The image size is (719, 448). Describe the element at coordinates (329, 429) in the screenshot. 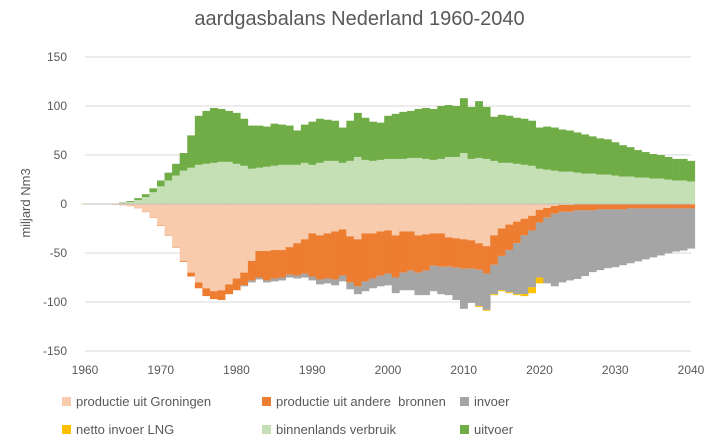

I see `legend-item: binnenlands verbruik` at that location.